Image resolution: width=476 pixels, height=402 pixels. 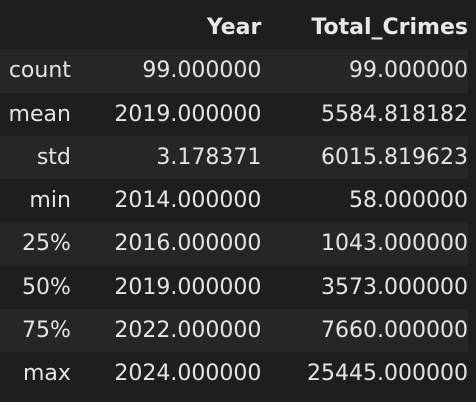 I want to click on year-cell: 2016.000000, so click(x=188, y=244).